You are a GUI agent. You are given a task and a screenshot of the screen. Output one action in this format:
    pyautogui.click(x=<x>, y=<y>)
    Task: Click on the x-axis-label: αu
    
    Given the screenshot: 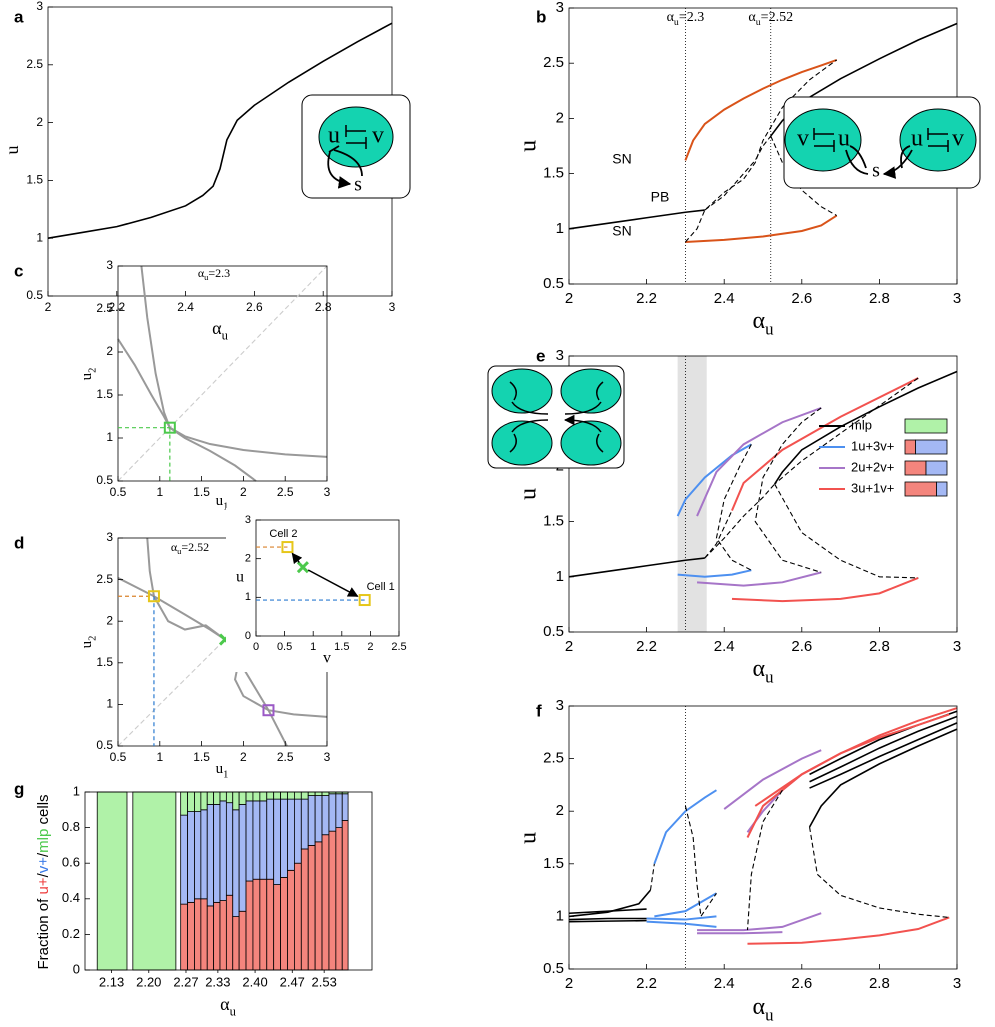 What is the action you would take?
    pyautogui.click(x=764, y=671)
    